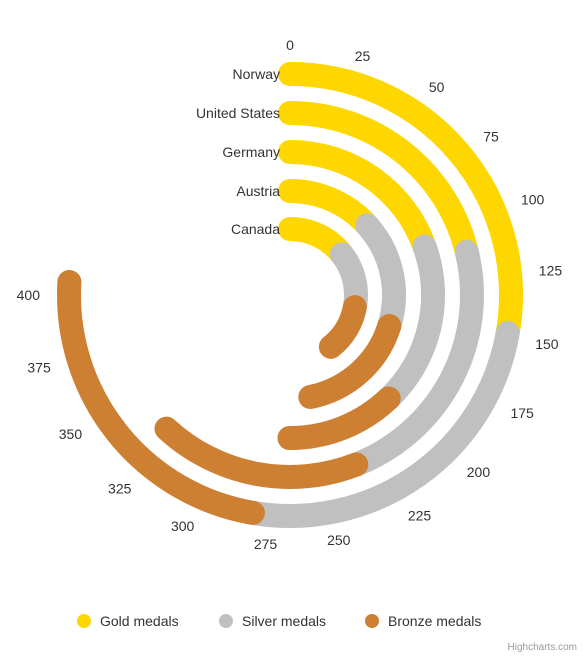 The width and height of the screenshot is (587, 660). What do you see at coordinates (491, 136) in the screenshot?
I see `value-tick-label: 75` at bounding box center [491, 136].